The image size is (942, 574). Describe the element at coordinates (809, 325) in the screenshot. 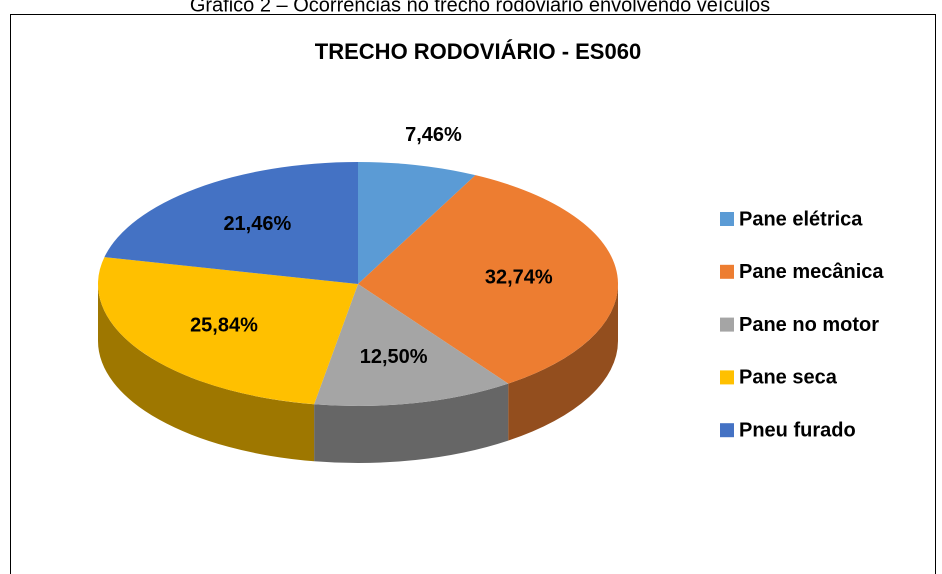

I see `legend-label: Pane no motor` at that location.